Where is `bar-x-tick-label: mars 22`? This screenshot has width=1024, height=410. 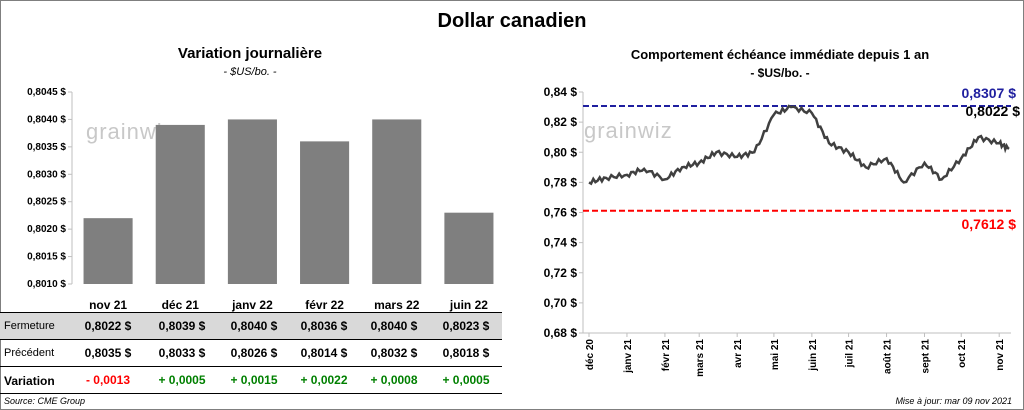
bar-x-tick-label: mars 22 is located at coordinates (397, 305).